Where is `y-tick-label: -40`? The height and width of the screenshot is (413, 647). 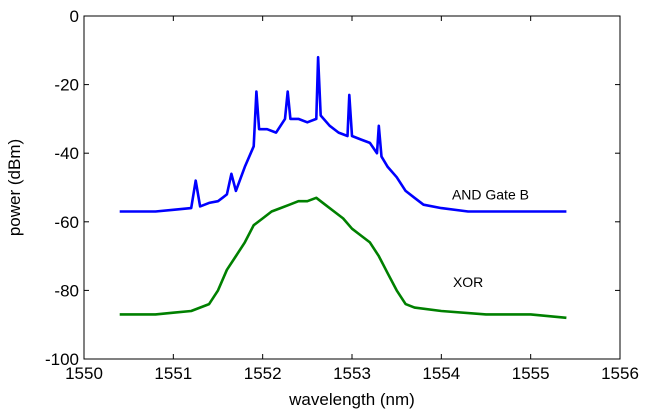
y-tick-label: -40 is located at coordinates (66, 153).